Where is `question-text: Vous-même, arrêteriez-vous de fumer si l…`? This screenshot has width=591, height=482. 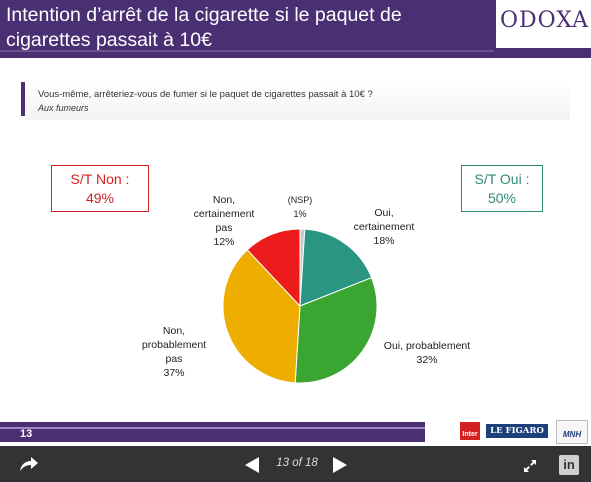 question-text: Vous-même, arrêteriez-vous de fumer si l… is located at coordinates (205, 94).